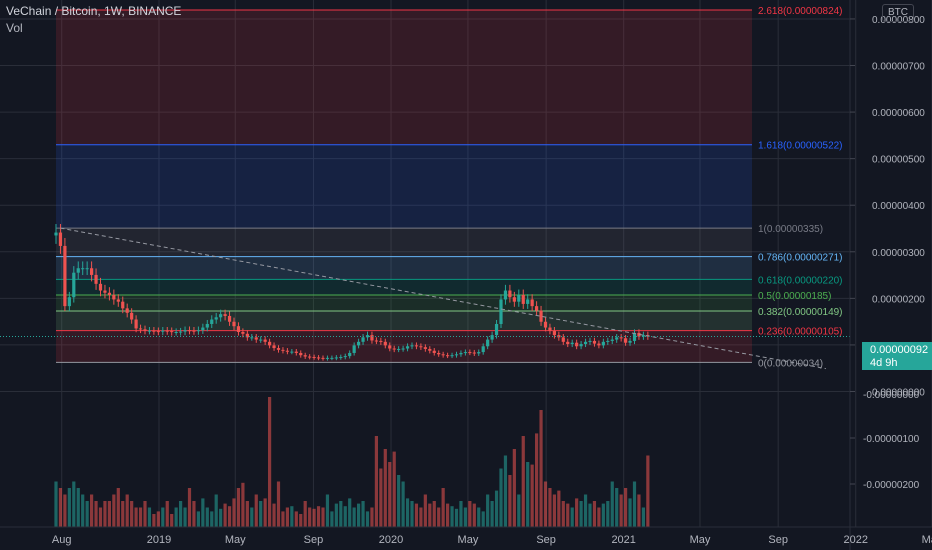 The width and height of the screenshot is (932, 550). Describe the element at coordinates (898, 113) in the screenshot. I see `price-tick-label: 0.00000600` at that location.